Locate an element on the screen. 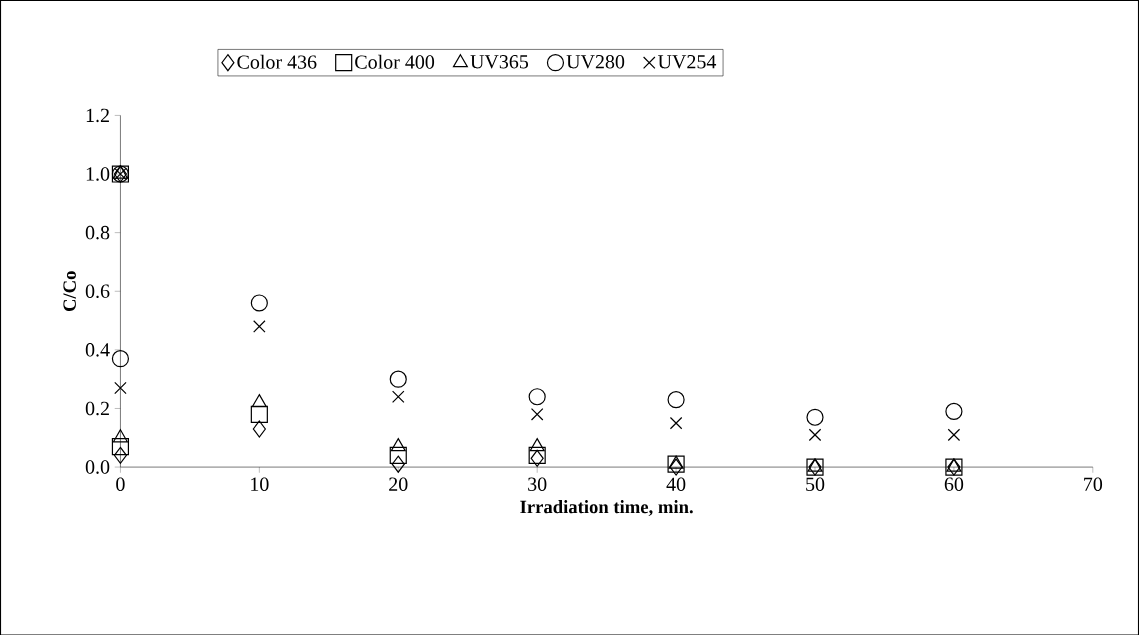  y-tick-label: 0.2 is located at coordinates (97, 408).